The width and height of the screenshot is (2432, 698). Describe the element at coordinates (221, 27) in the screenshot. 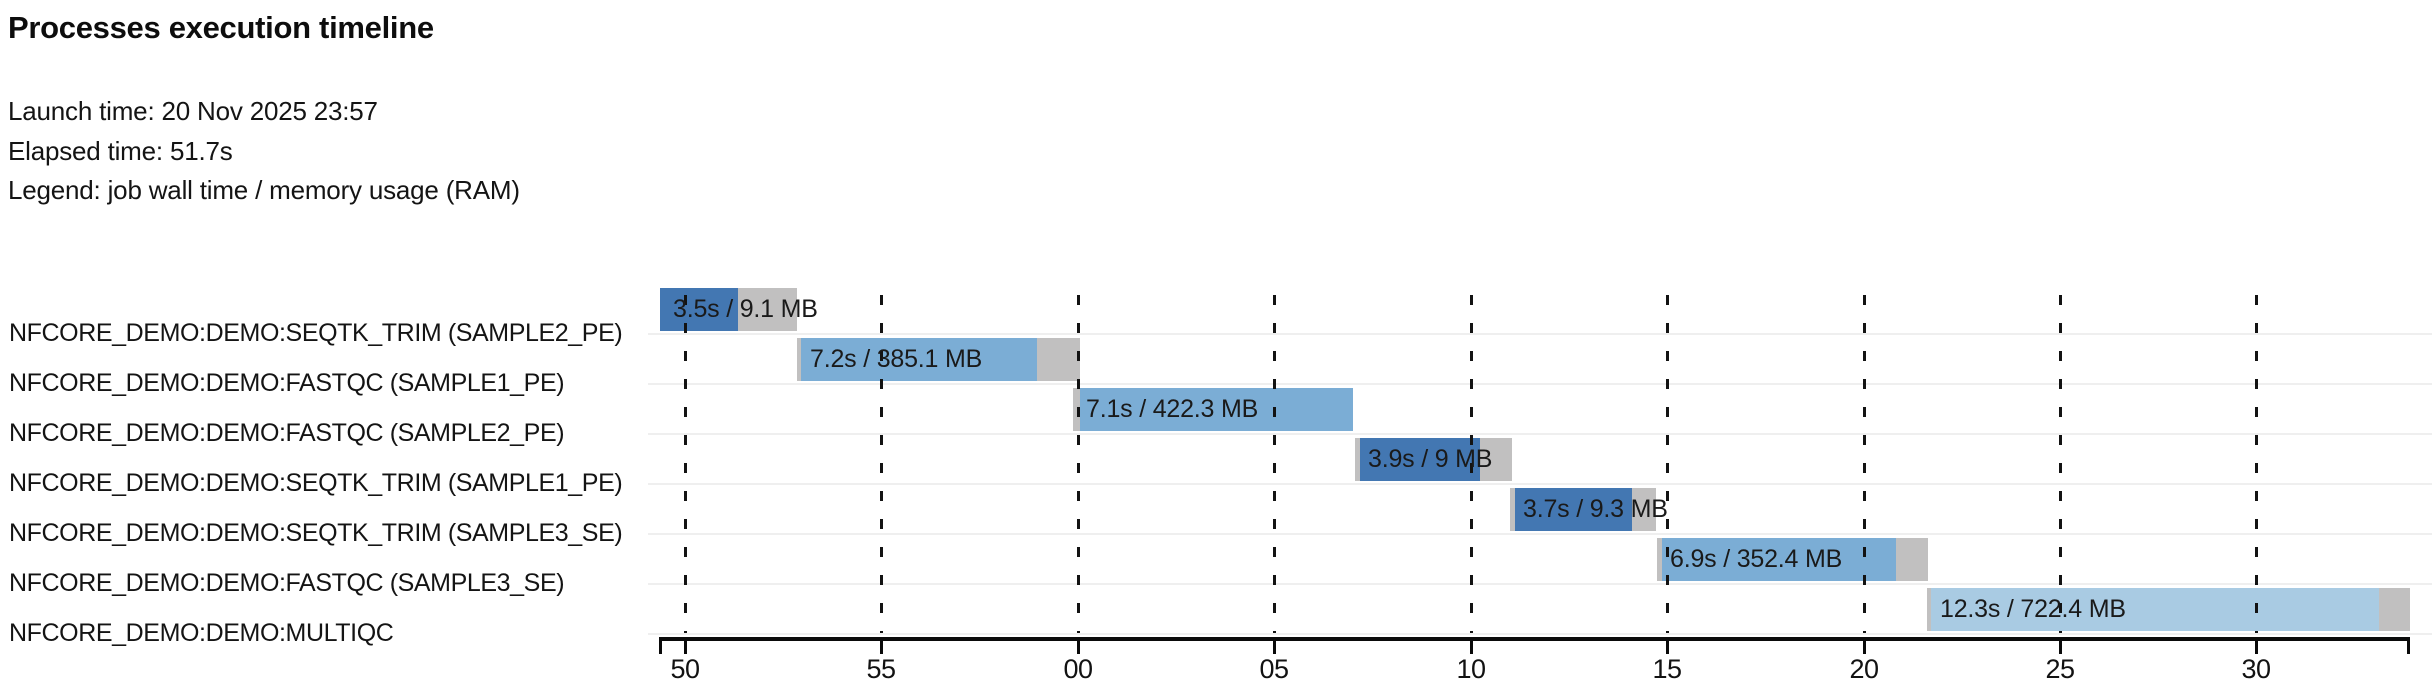

I see `page-title: Processes execution timeline` at that location.